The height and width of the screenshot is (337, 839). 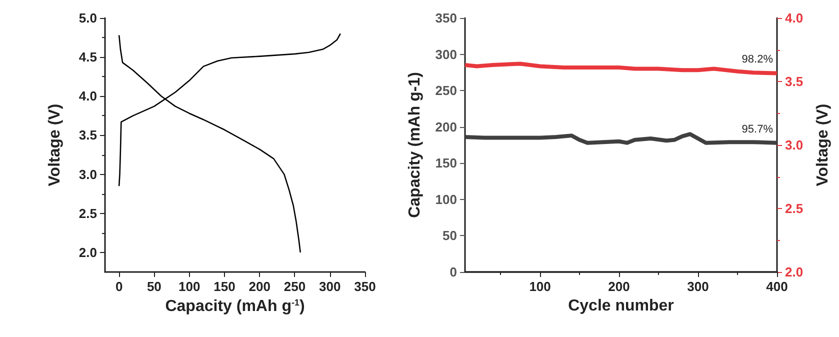 I want to click on y-tick-label: 100, so click(x=446, y=199).